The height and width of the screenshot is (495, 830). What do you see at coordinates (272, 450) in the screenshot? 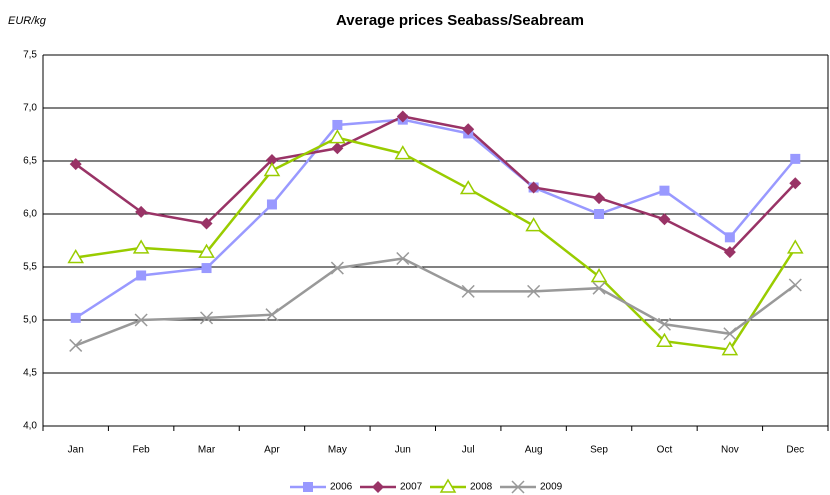
I see `x-tick-label: Apr` at bounding box center [272, 450].